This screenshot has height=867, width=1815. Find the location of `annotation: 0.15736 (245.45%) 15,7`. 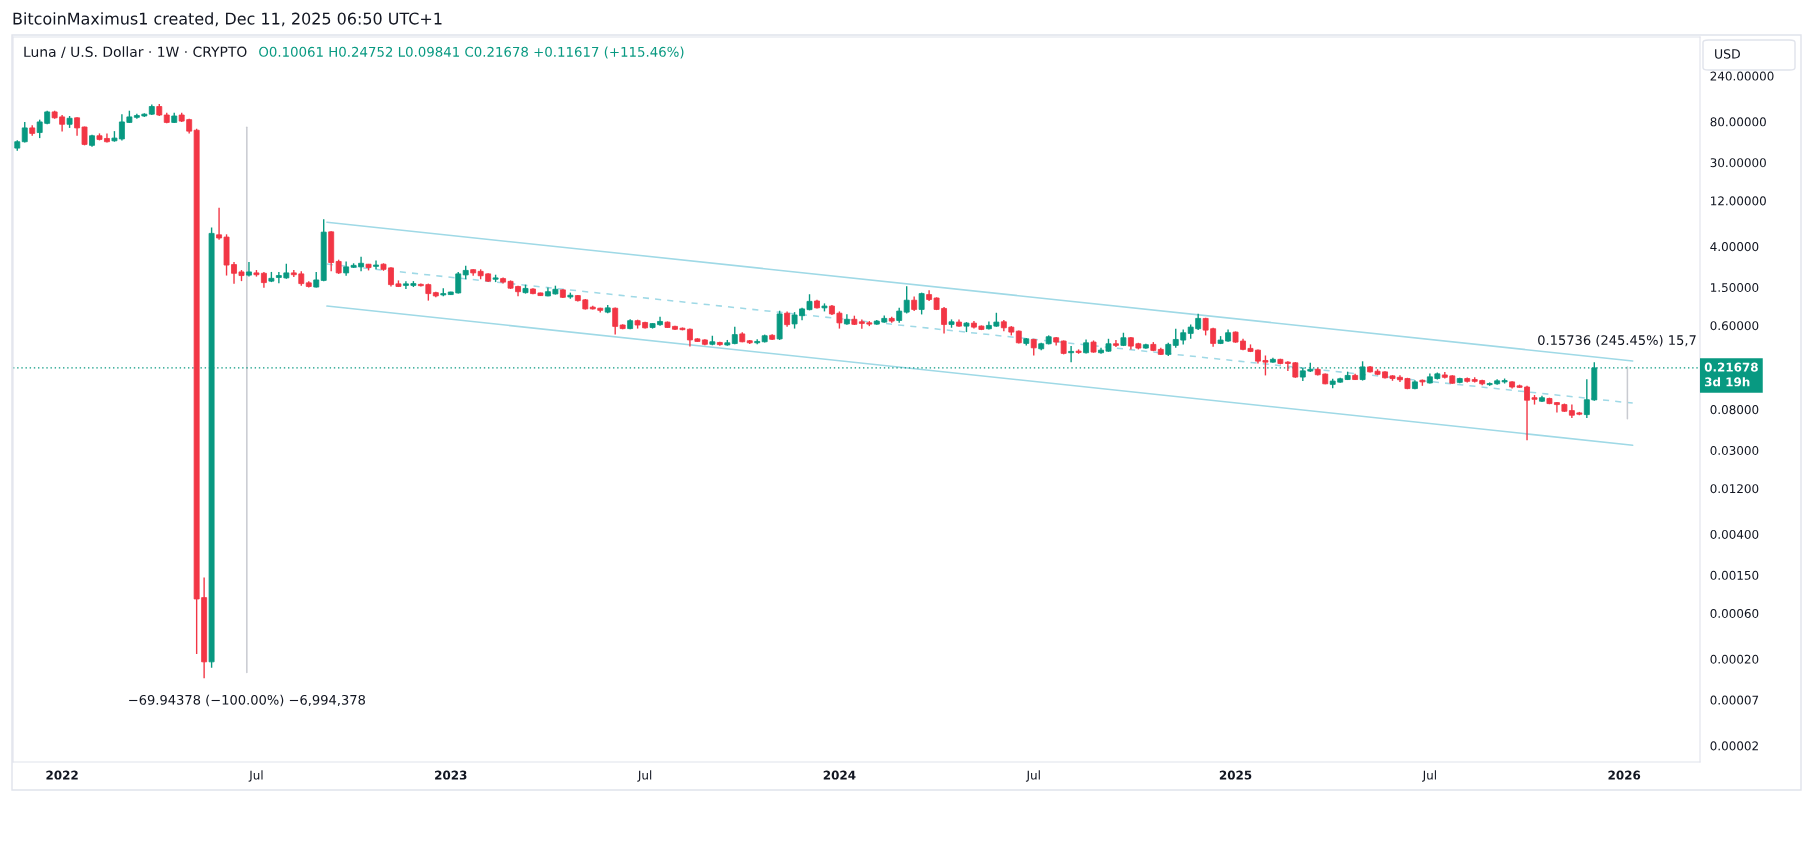

annotation: 0.15736 (245.45%) 15,7 is located at coordinates (1617, 340).